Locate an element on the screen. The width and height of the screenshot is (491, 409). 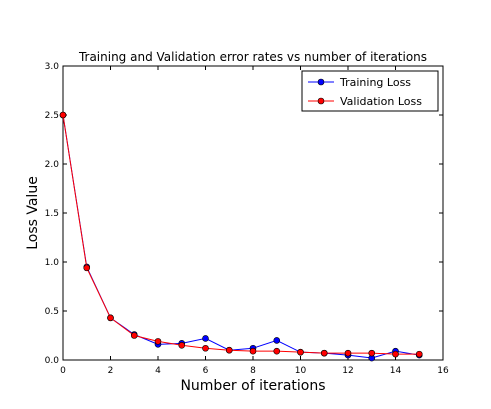
x-tick-label: 4 is located at coordinates (158, 371).